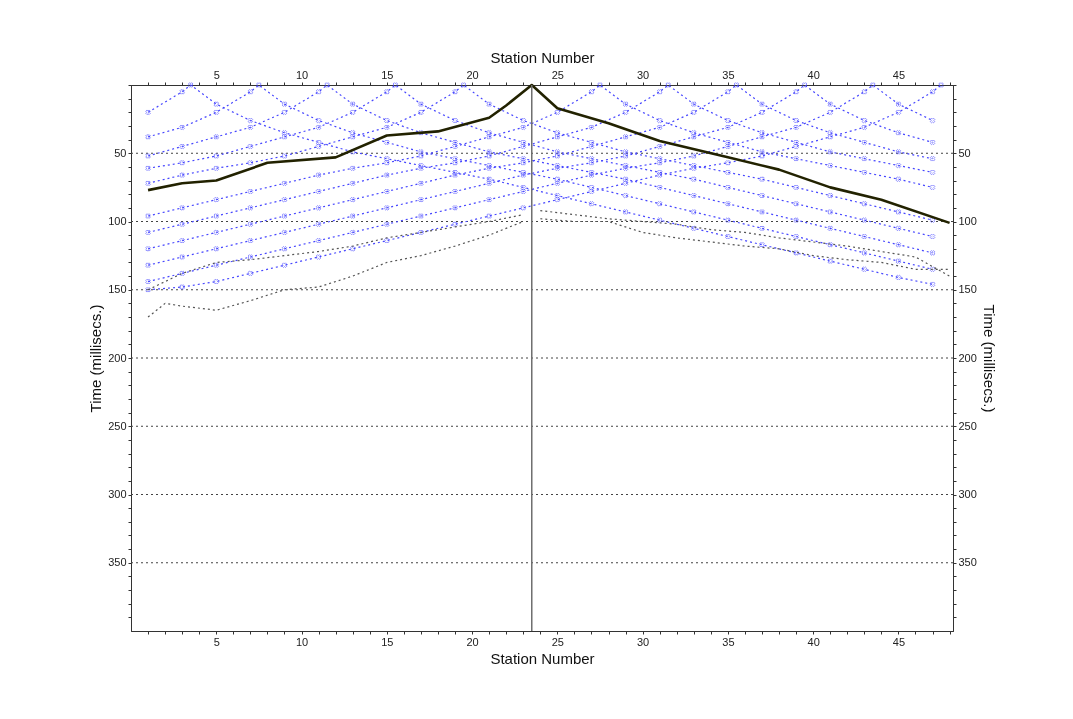  Describe the element at coordinates (216, 74) in the screenshot. I see `x2-tick-label: 5` at that location.